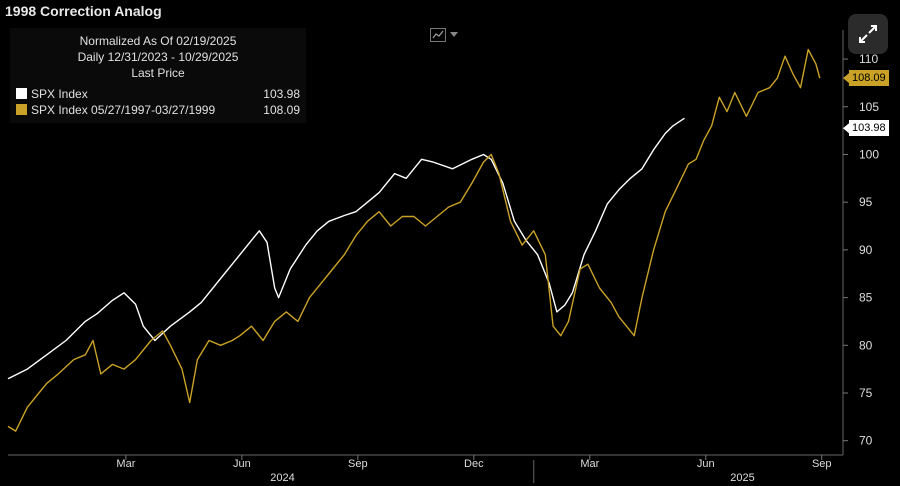  What do you see at coordinates (866, 298) in the screenshot?
I see `y-tick-label: 85` at bounding box center [866, 298].